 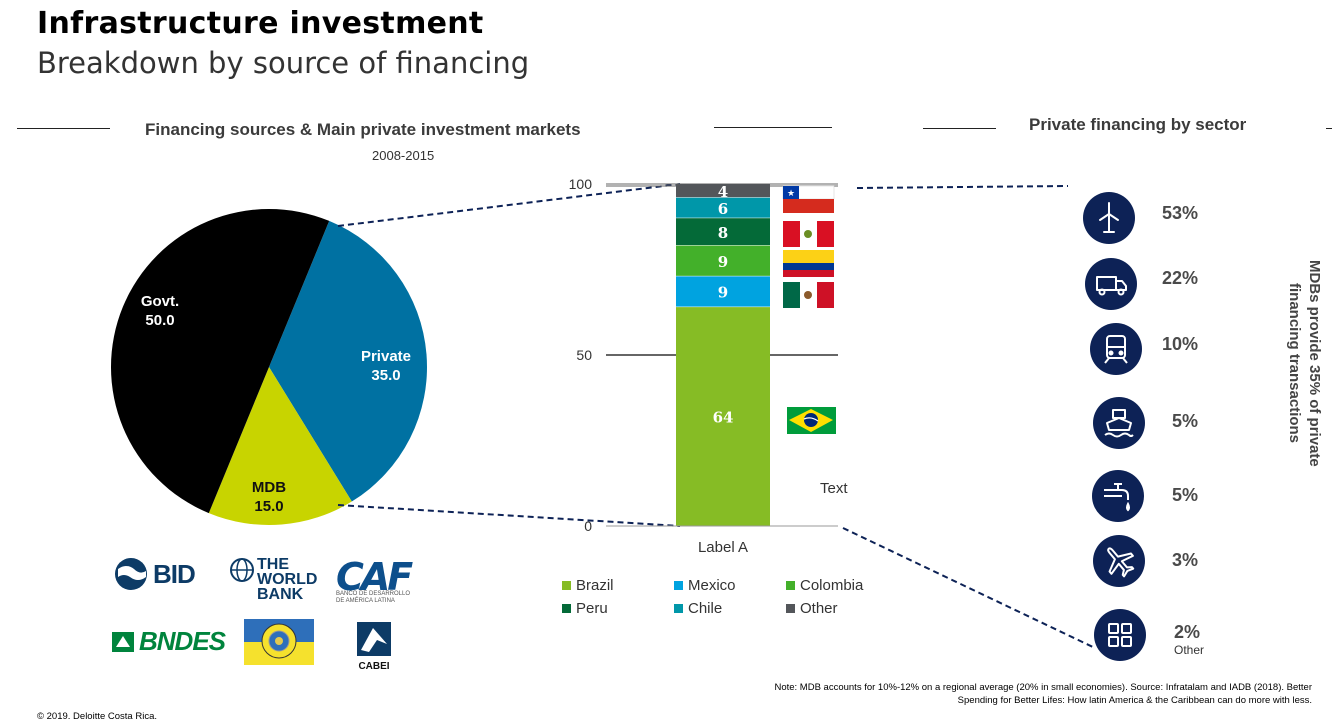 I want to click on mexico-flag, so click(x=808, y=295).